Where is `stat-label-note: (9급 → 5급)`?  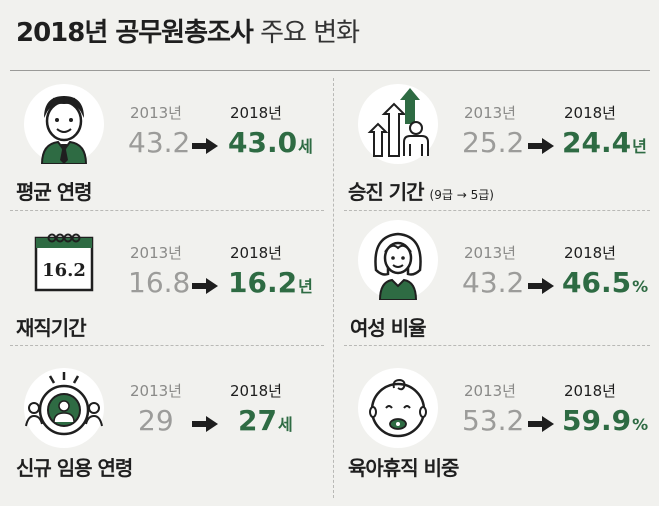 stat-label-note: (9급 → 5급) is located at coordinates (461, 195).